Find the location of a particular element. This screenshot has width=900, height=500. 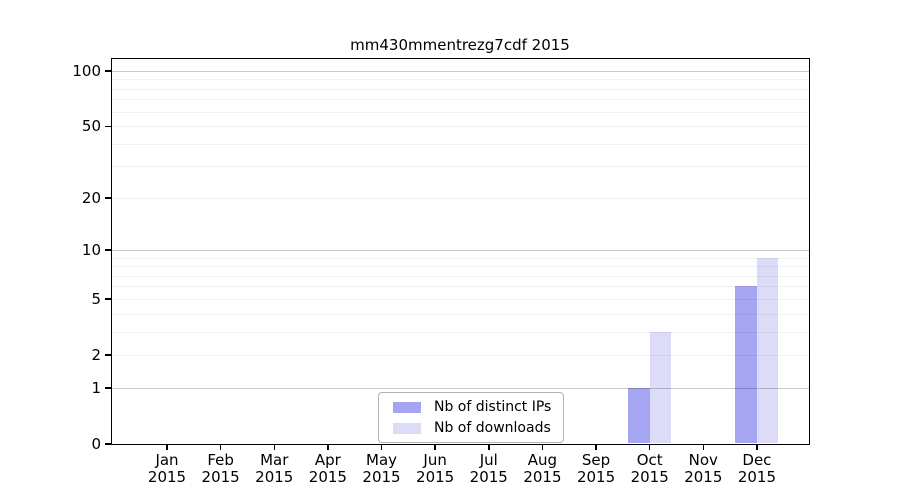

y-tick-label-2: 2 is located at coordinates (96, 354).